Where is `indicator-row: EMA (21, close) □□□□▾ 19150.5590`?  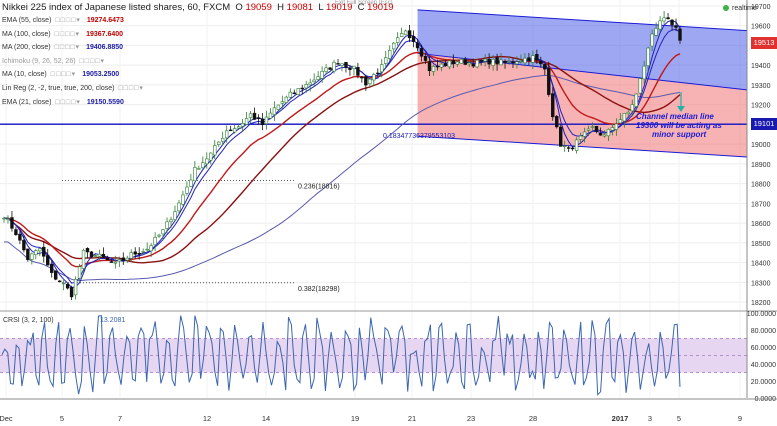 indicator-row: EMA (21, close) □□□□▾ 19150.5590 is located at coordinates (63, 102).